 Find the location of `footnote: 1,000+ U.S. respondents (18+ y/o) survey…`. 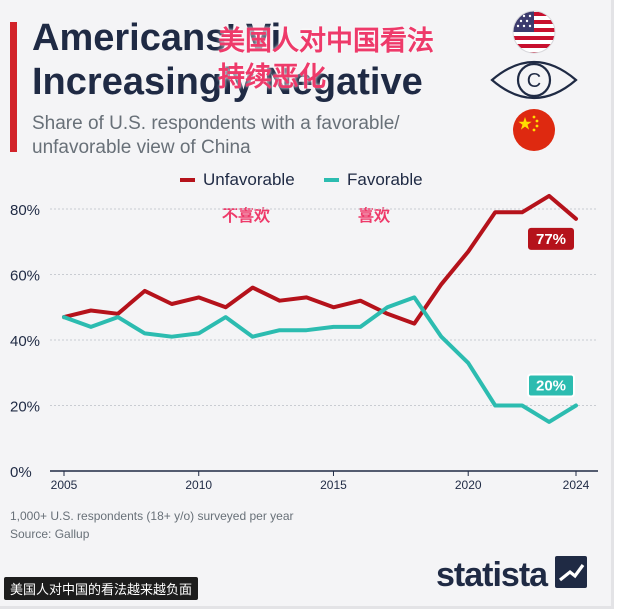

footnote: 1,000+ U.S. respondents (18+ y/o) survey… is located at coordinates (152, 525).